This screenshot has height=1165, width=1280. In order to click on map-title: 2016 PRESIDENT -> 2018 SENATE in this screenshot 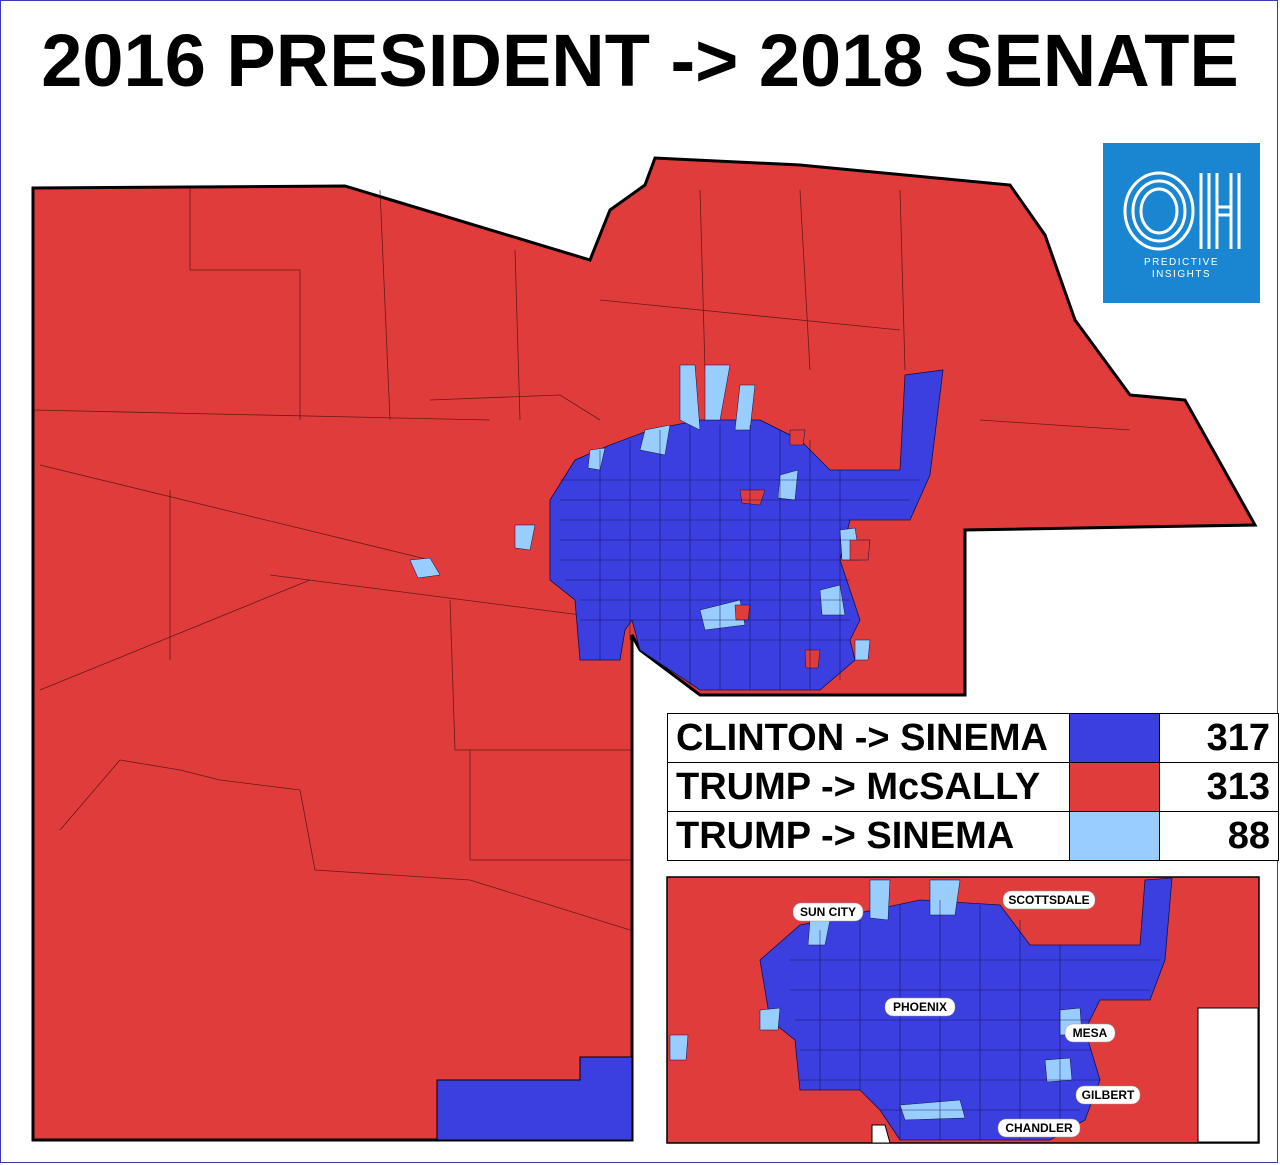, I will do `click(640, 60)`.